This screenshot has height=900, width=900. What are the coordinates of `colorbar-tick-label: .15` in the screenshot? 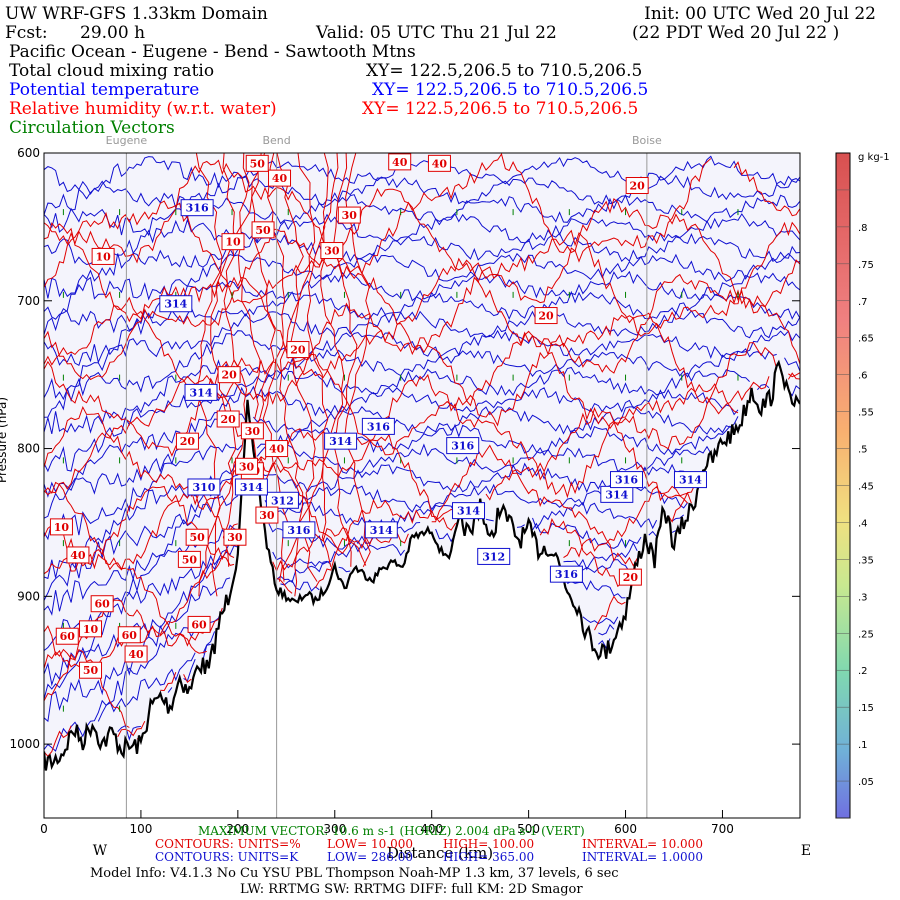 It's located at (866, 708).